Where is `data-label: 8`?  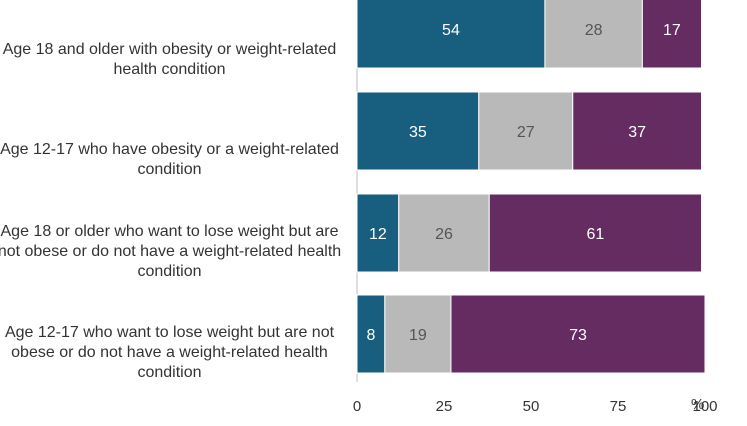 data-label: 8 is located at coordinates (370, 335).